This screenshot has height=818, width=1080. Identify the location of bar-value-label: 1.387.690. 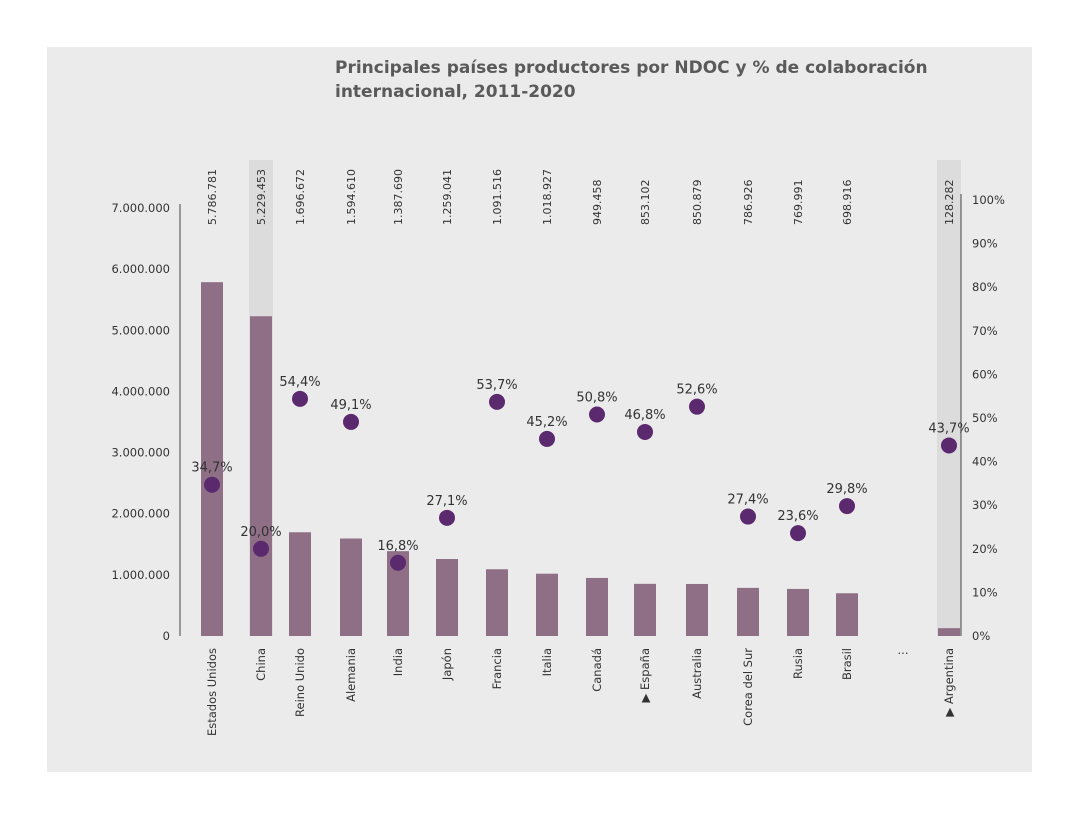
(398, 197).